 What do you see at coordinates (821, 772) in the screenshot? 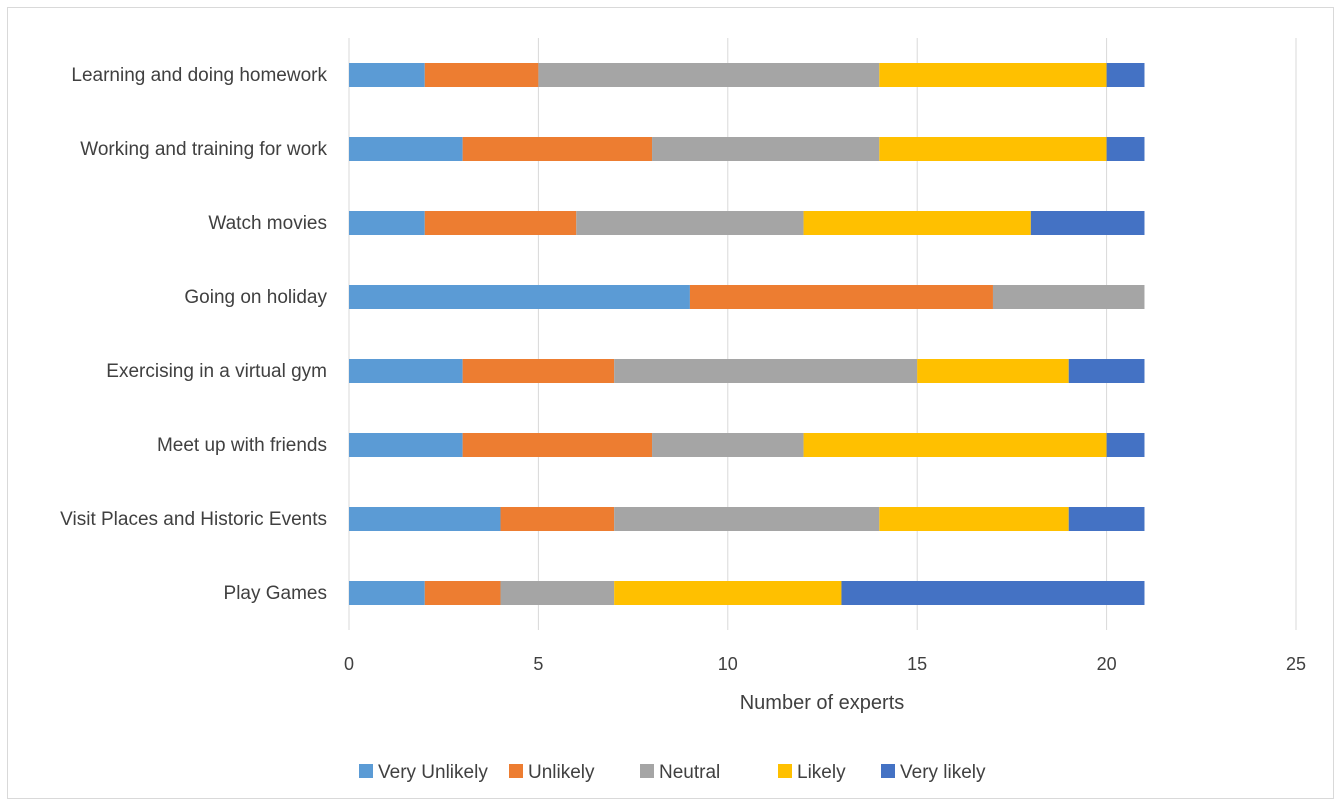
I see `legend-label: Likely` at bounding box center [821, 772].